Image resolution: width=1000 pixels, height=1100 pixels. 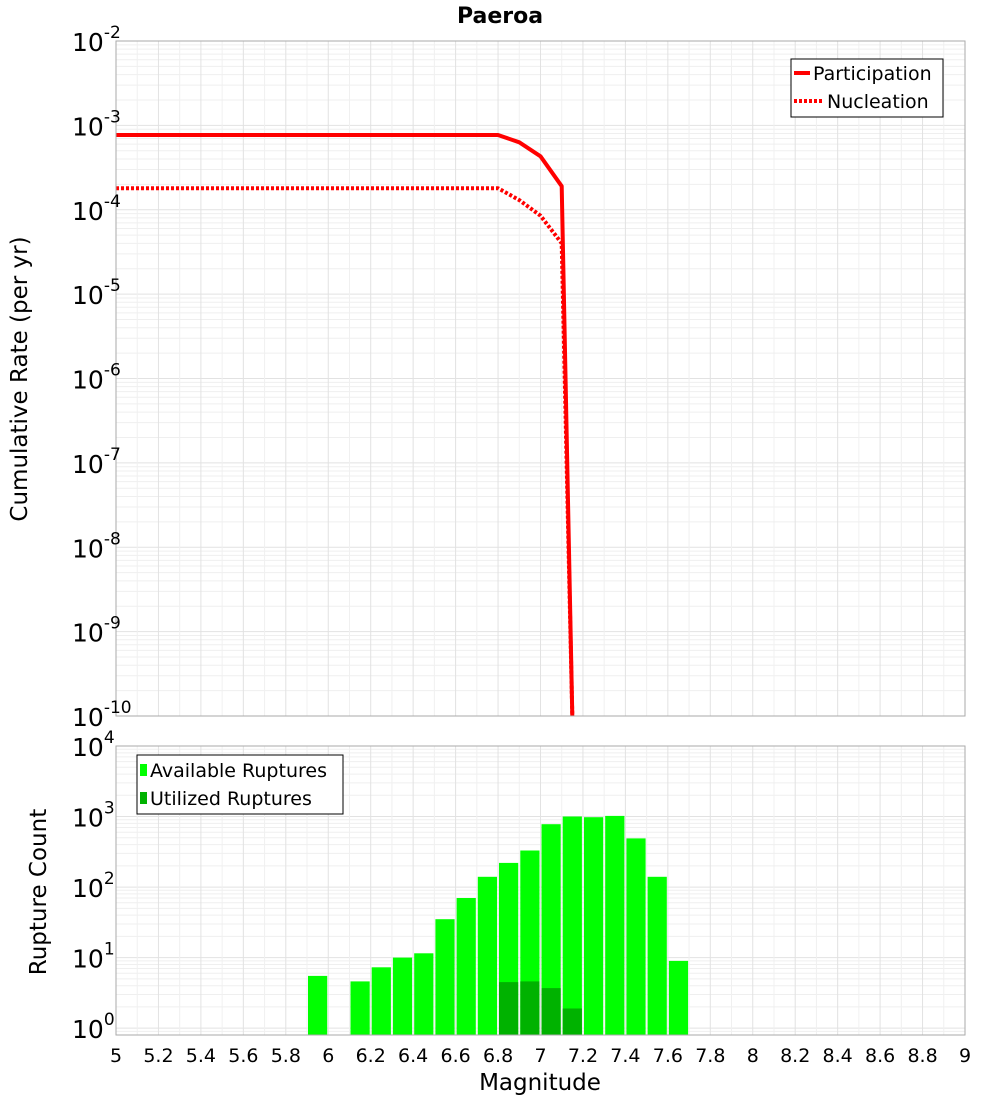 What do you see at coordinates (96, 378) in the screenshot?
I see `rate-y-tick-label: 10⁻⁶` at bounding box center [96, 378].